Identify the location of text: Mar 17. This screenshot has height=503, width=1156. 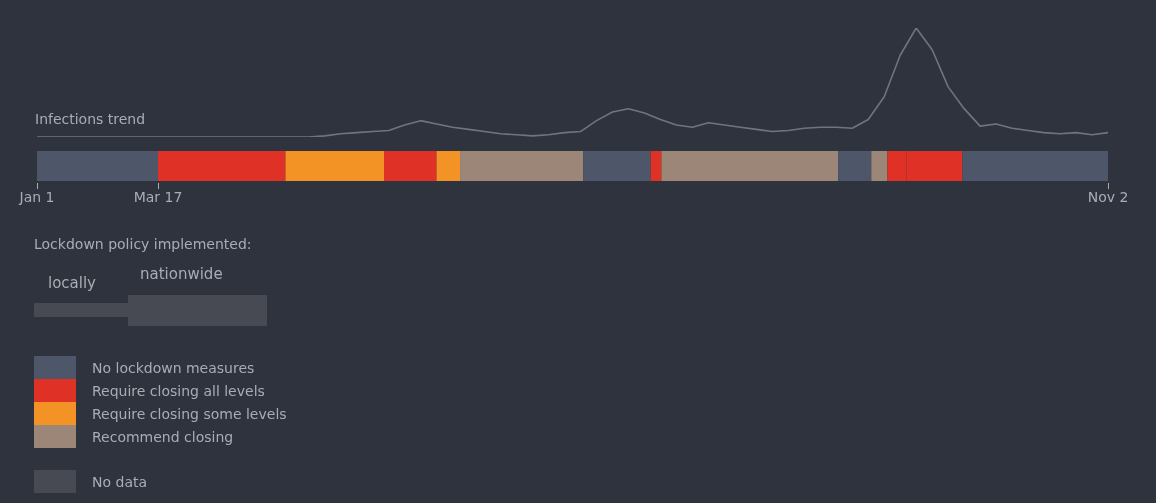
(158, 197).